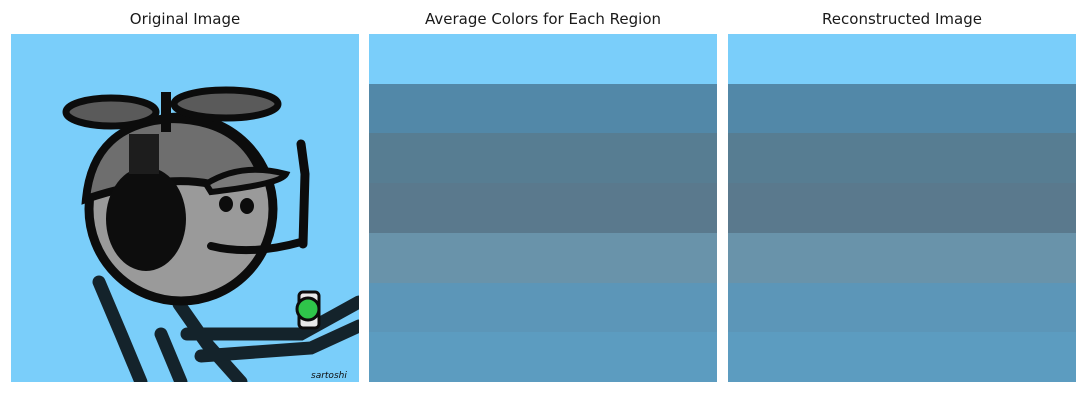 The width and height of the screenshot is (1086, 417). What do you see at coordinates (329, 376) in the screenshot?
I see `signature: sartoshi` at bounding box center [329, 376].